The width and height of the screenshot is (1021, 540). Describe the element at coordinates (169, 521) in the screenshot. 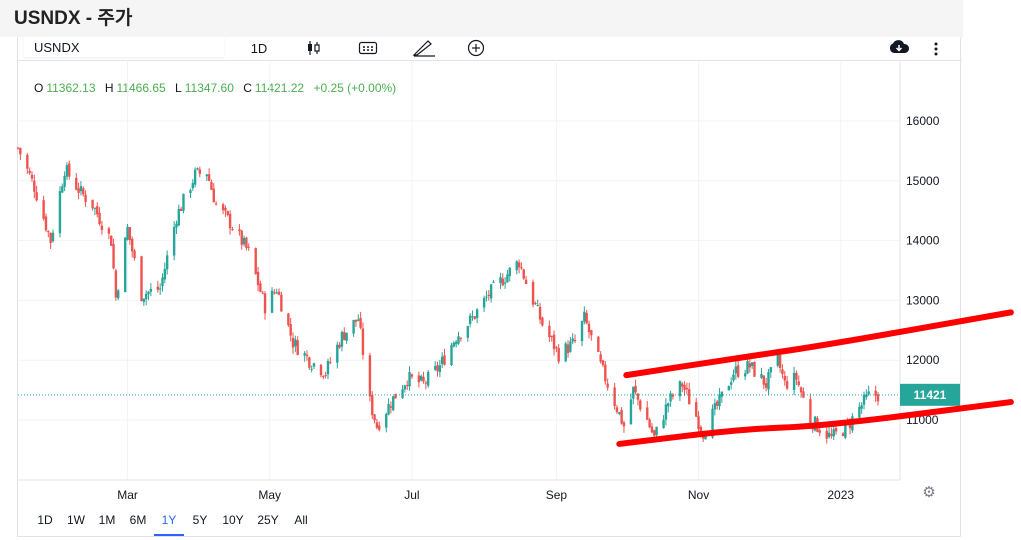

I see `range-button-1y: 1Y` at that location.